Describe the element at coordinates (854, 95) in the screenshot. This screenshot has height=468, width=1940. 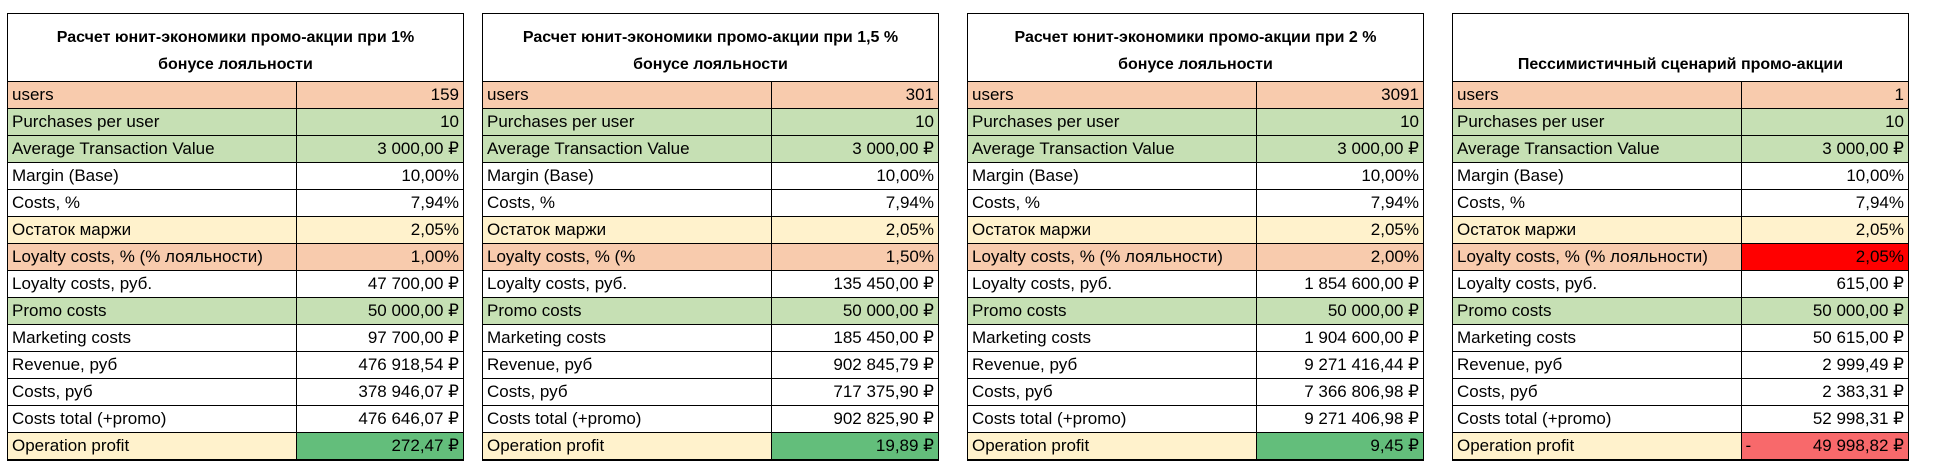
I see `cell-value: 301` at that location.